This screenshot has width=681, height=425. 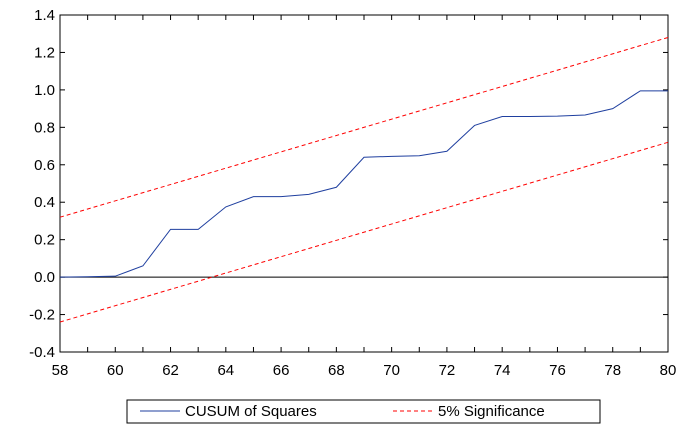 I want to click on x-tick-label: 74, so click(x=502, y=370).